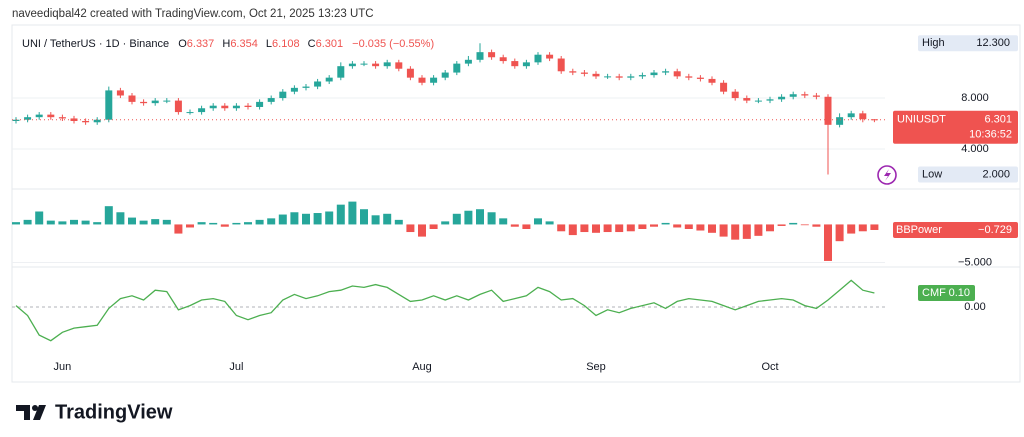 The height and width of the screenshot is (437, 1024). I want to click on ohlc-label: H, so click(226, 44).